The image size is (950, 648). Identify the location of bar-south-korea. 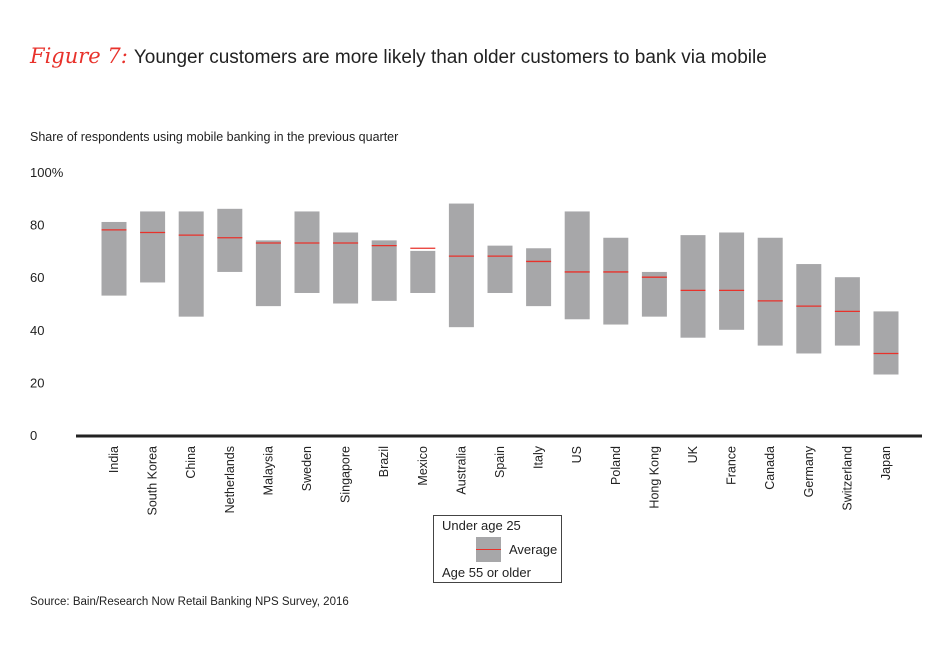
(153, 247).